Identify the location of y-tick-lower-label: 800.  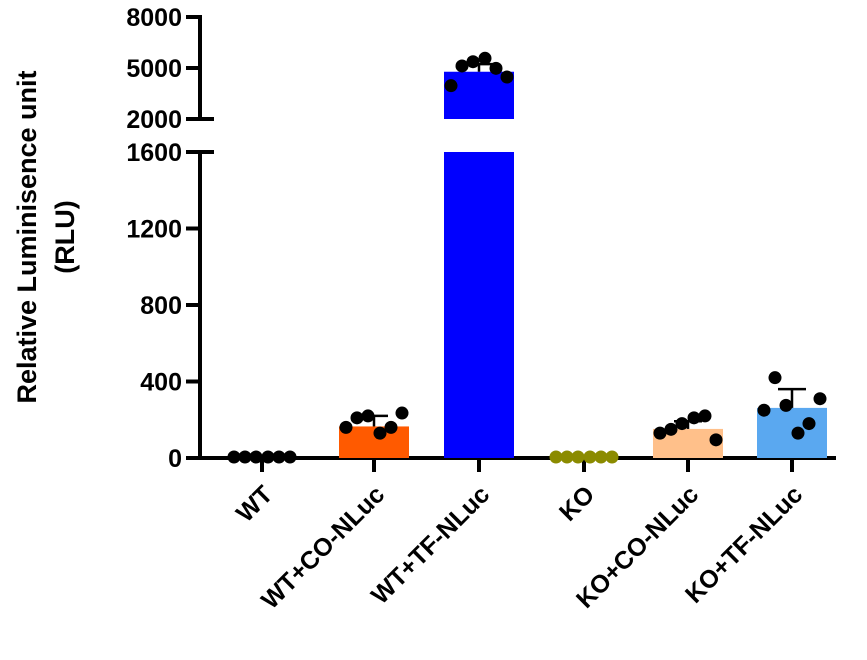
(161, 306).